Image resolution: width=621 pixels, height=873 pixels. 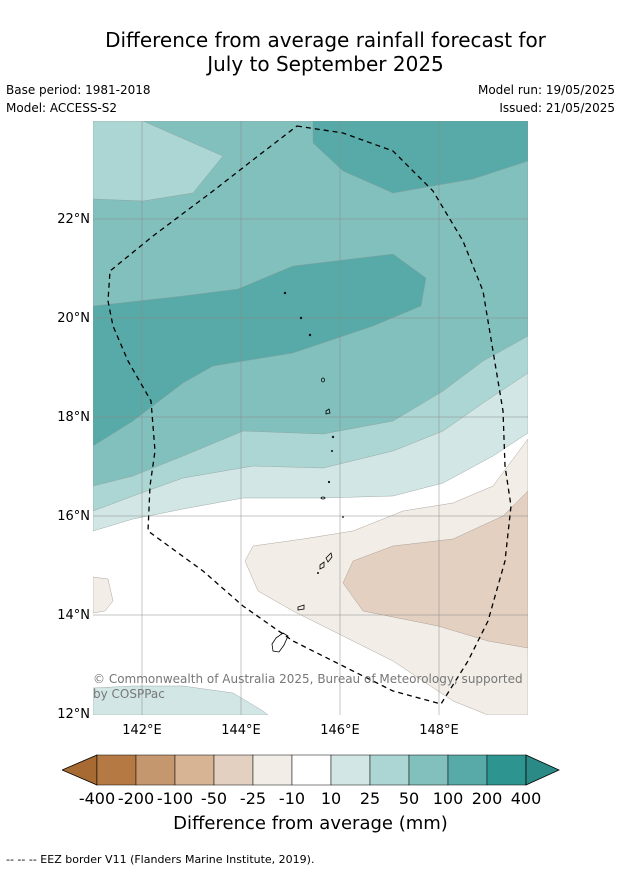 I want to click on colorbar-tick-label: 10, so click(x=331, y=798).